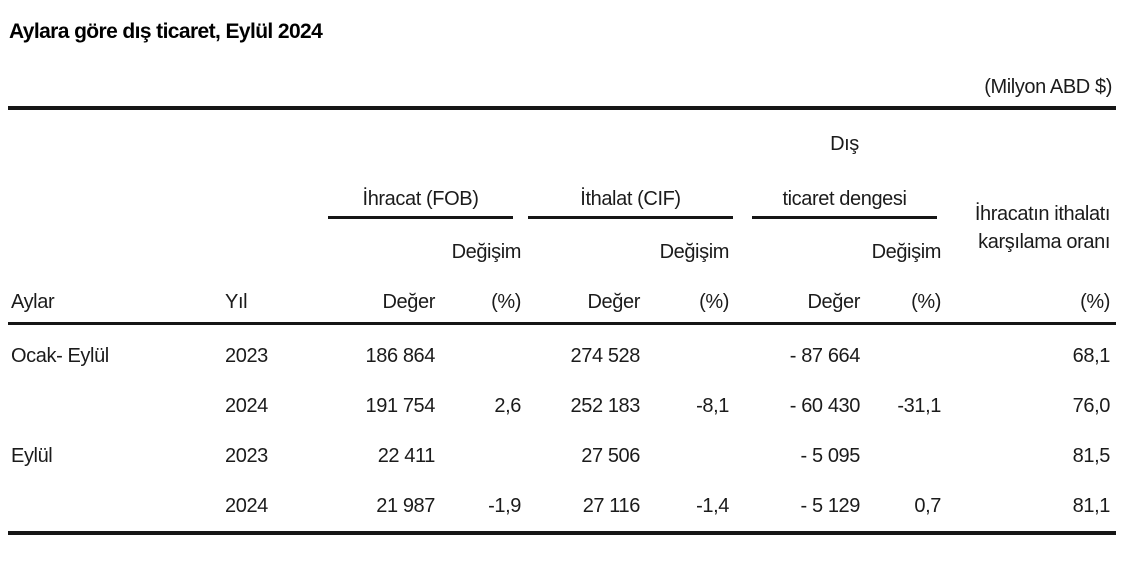 The image size is (1140, 570). I want to click on col-group-exports: İhracat (FOB), so click(420, 201).